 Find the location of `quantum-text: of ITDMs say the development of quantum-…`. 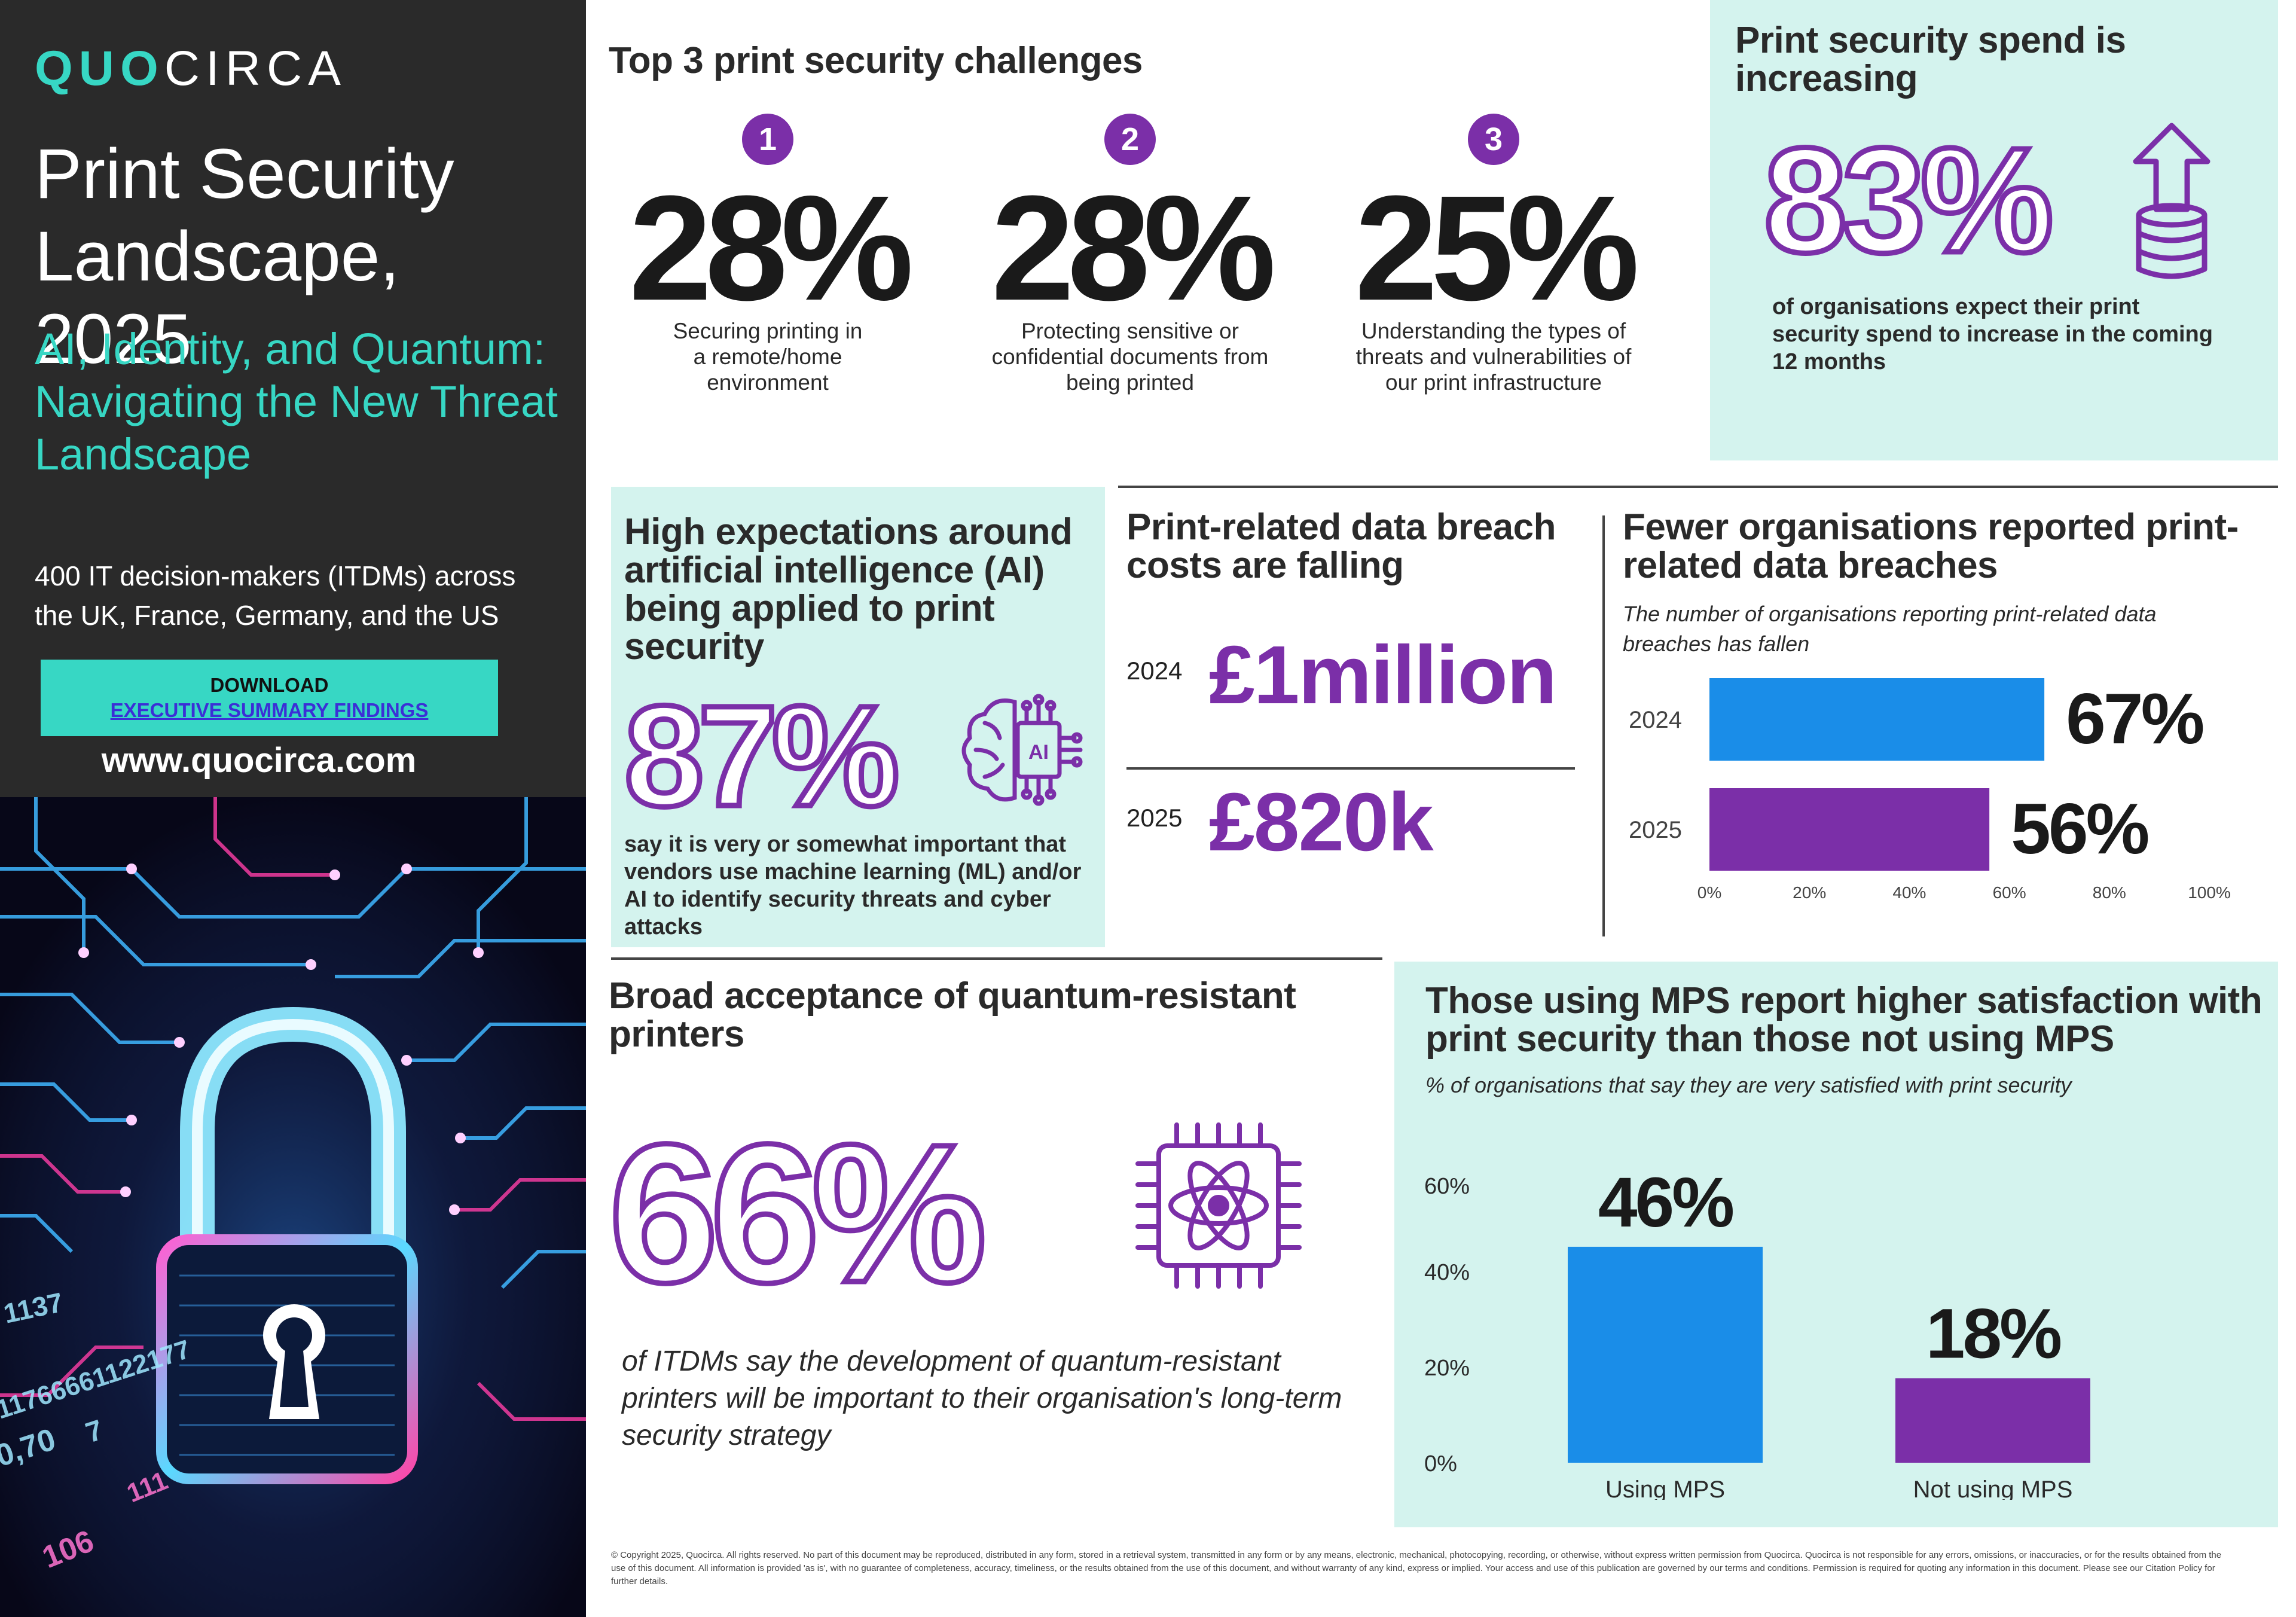

quantum-text: of ITDMs say the development of quantum-… is located at coordinates (982, 1398).